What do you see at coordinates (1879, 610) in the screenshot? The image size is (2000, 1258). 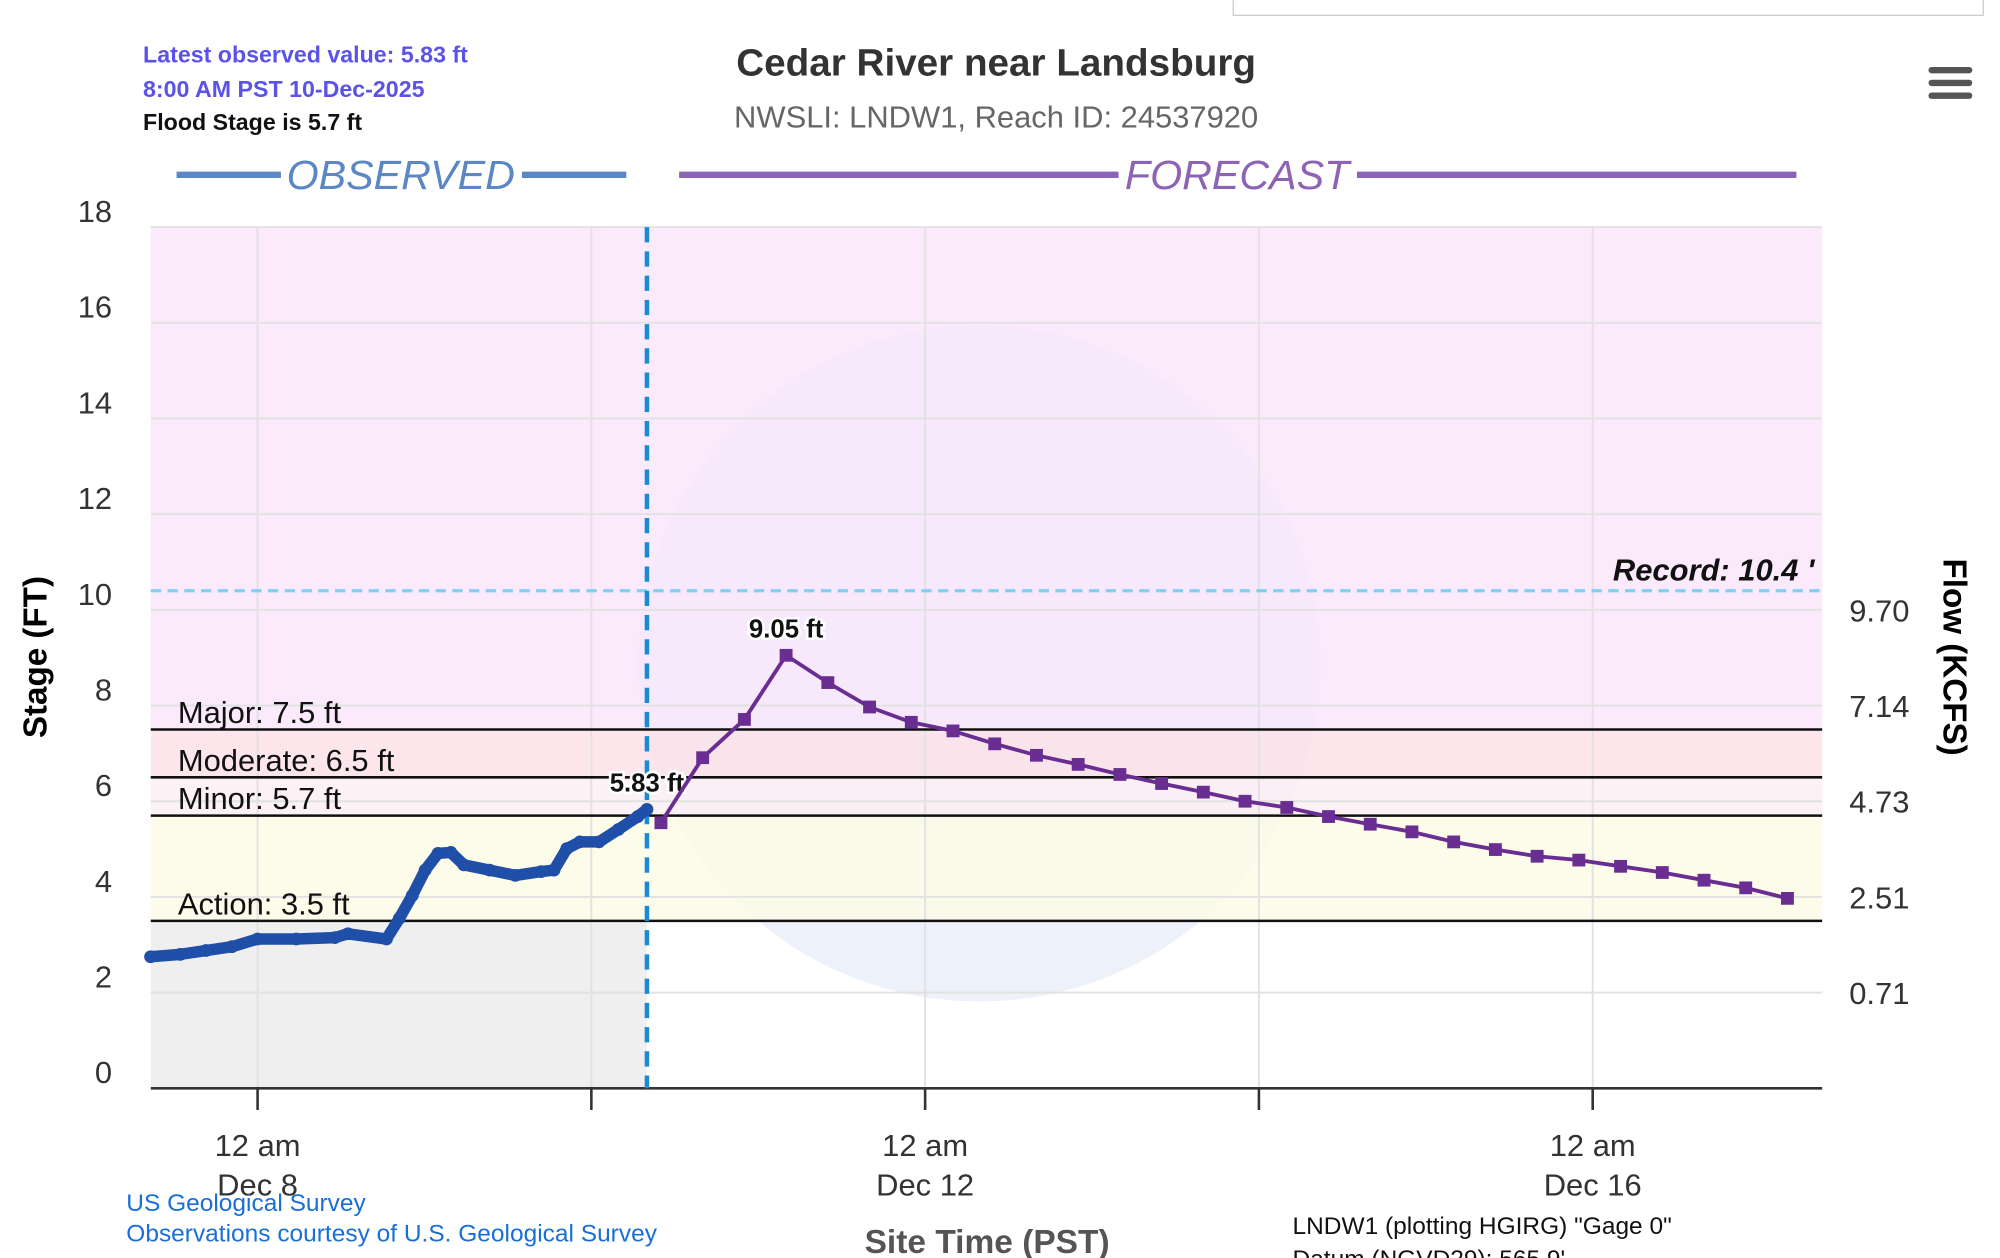 I see `y2-tick-label: 9.70` at bounding box center [1879, 610].